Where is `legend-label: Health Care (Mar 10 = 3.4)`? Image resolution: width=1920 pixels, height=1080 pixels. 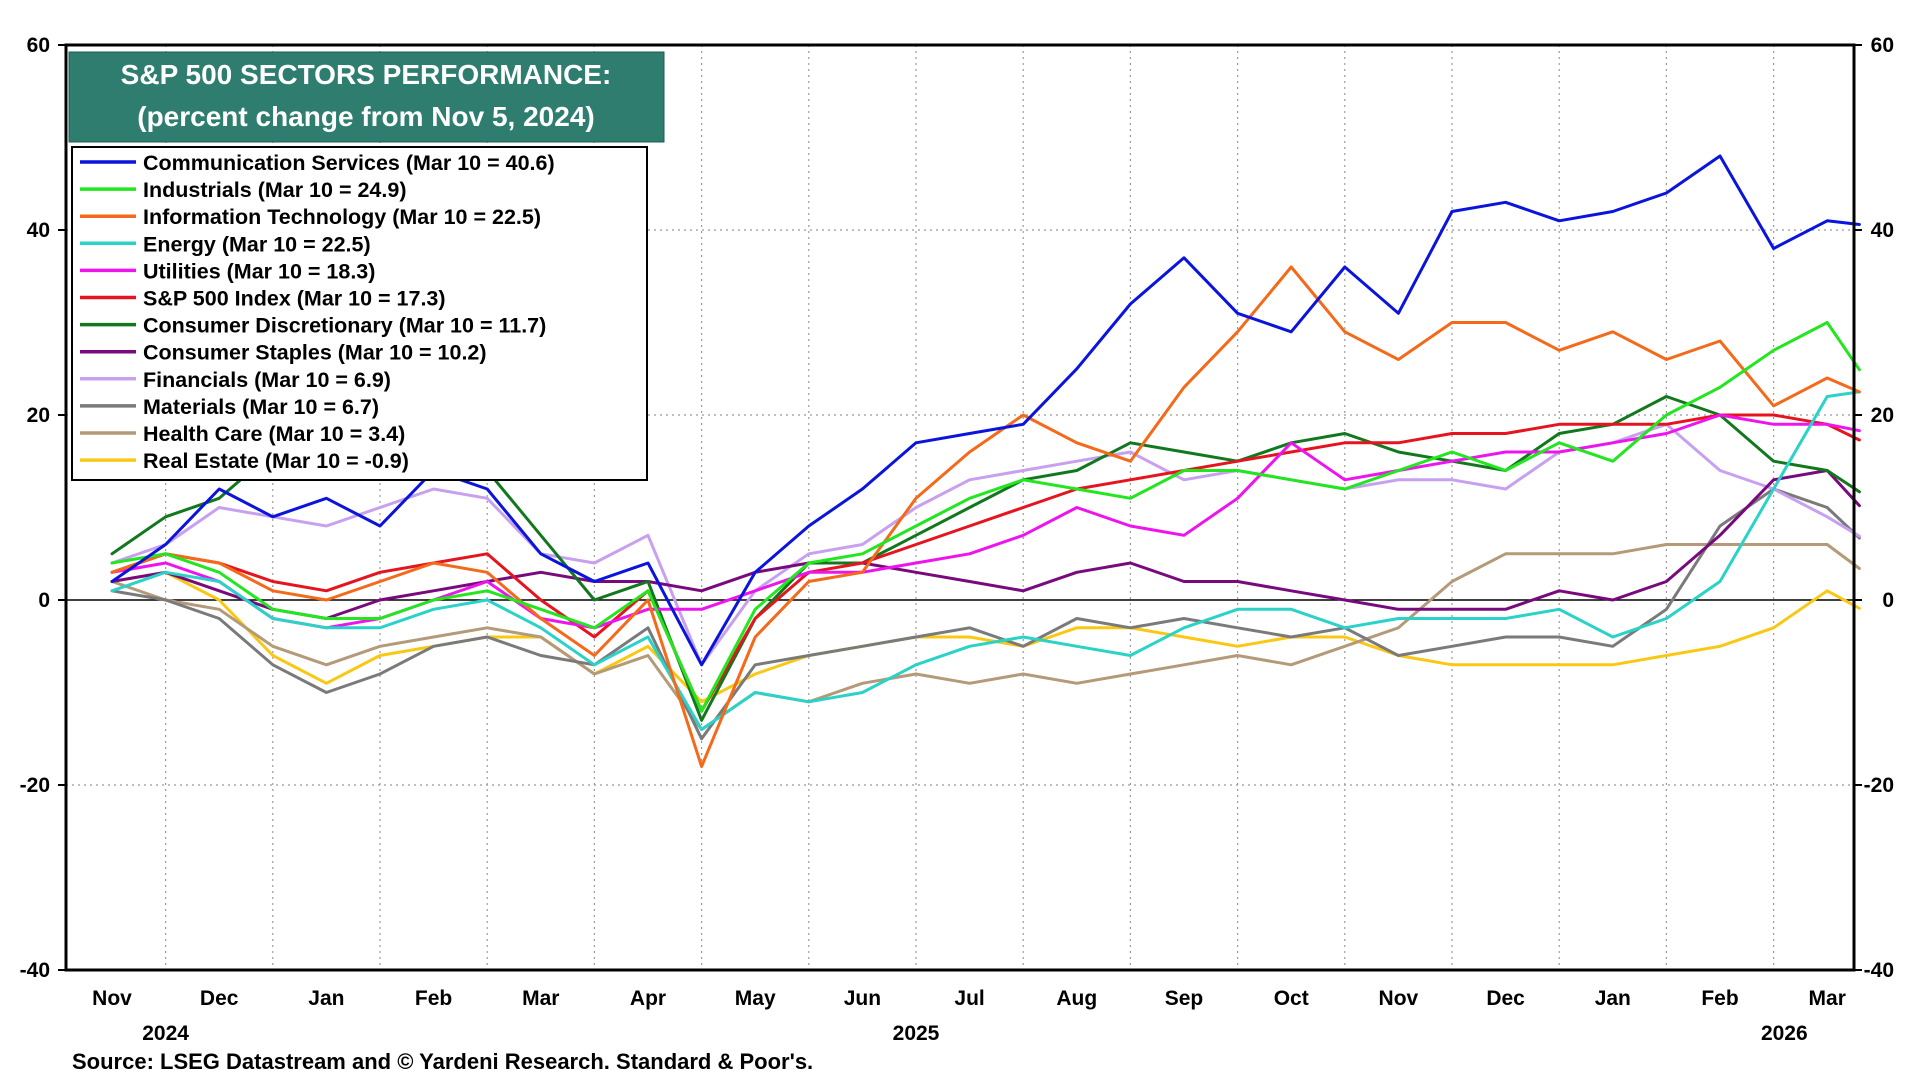 legend-label: Health Care (Mar 10 = 3.4) is located at coordinates (274, 434).